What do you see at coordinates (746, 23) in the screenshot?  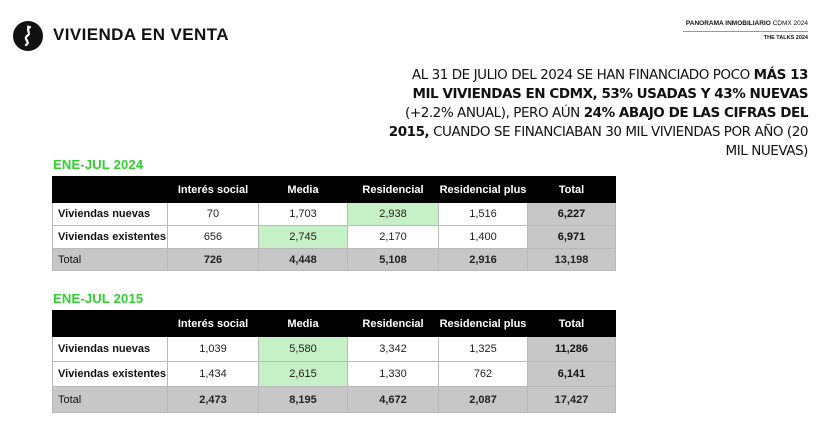 I see `brand-name: PANORAMA INMOBILIARIO CDMX 2024` at bounding box center [746, 23].